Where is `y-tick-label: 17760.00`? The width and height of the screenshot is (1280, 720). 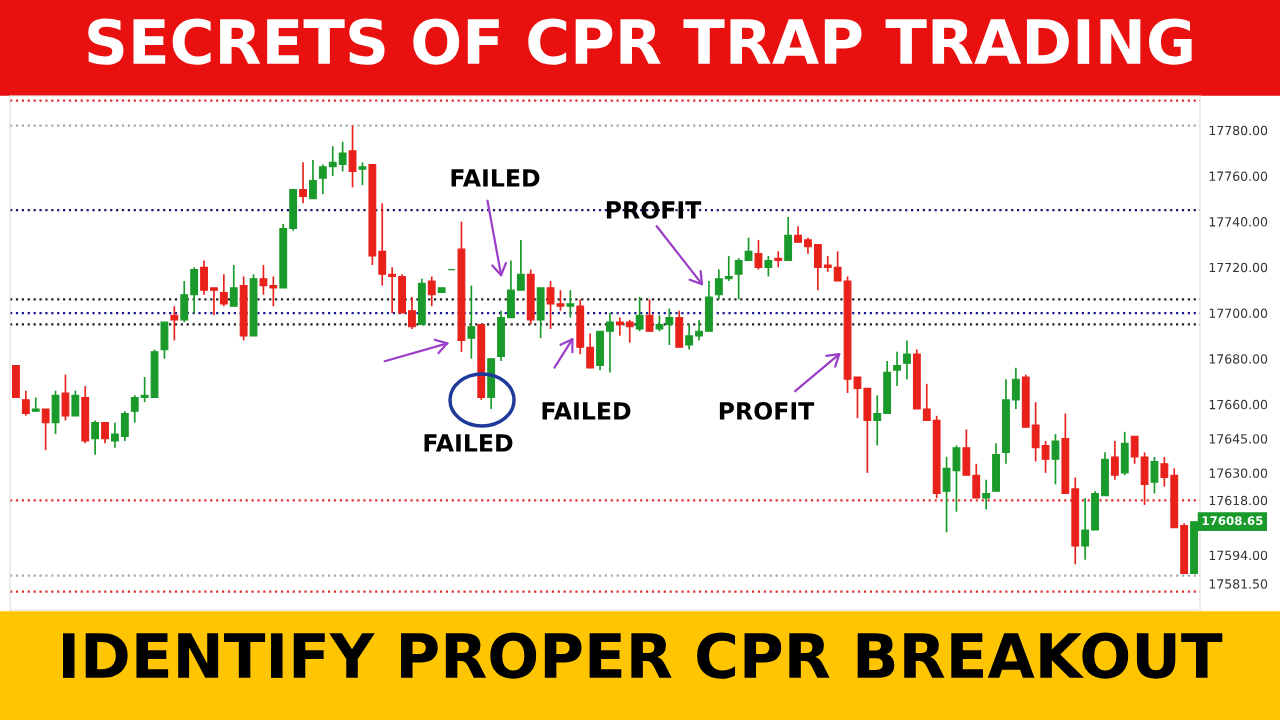
y-tick-label: 17760.00 is located at coordinates (1238, 176).